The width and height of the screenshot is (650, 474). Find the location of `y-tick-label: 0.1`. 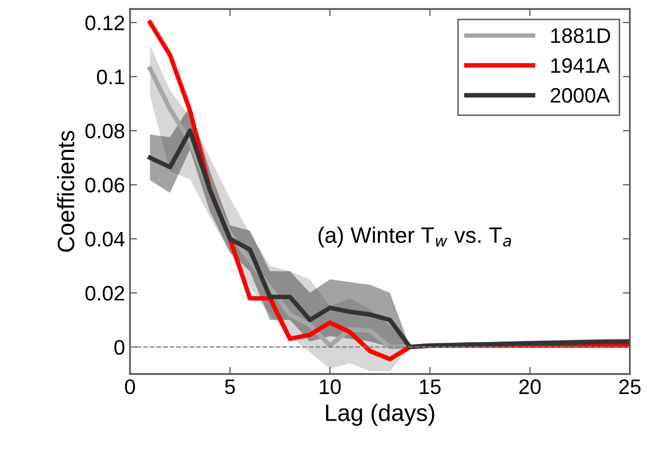

y-tick-label: 0.1 is located at coordinates (110, 77).